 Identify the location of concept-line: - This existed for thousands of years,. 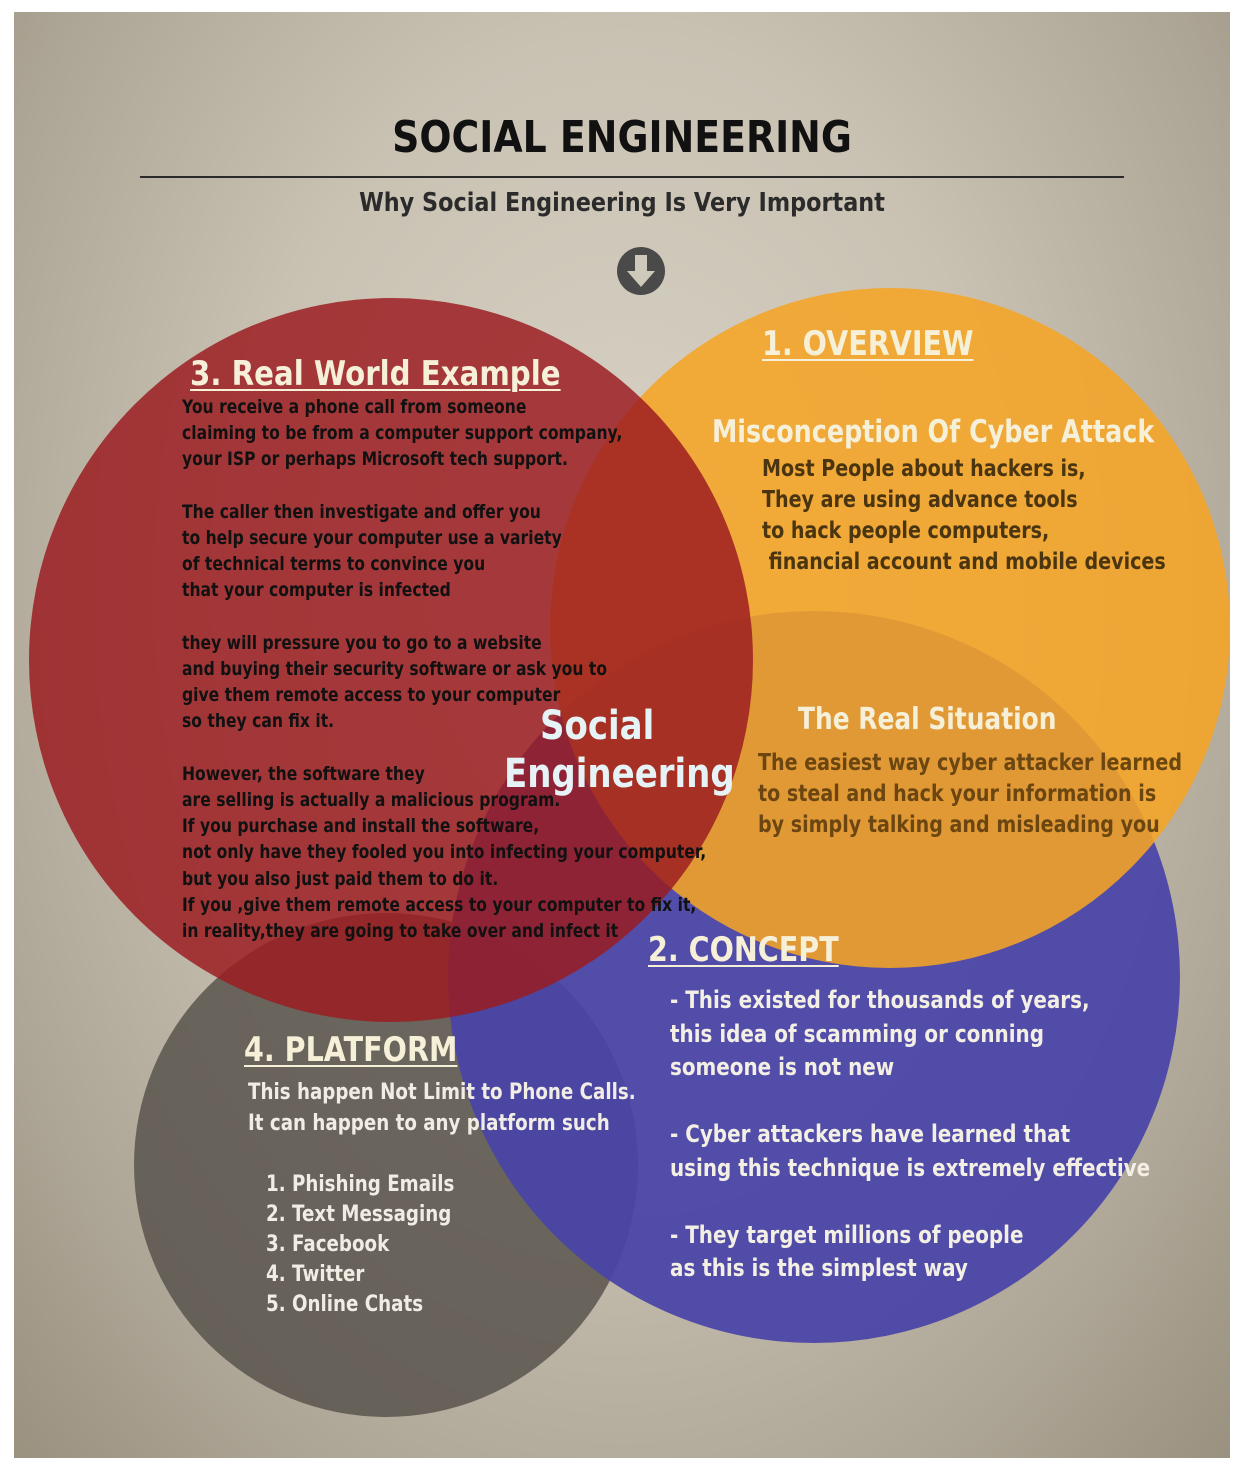
(880, 1000).